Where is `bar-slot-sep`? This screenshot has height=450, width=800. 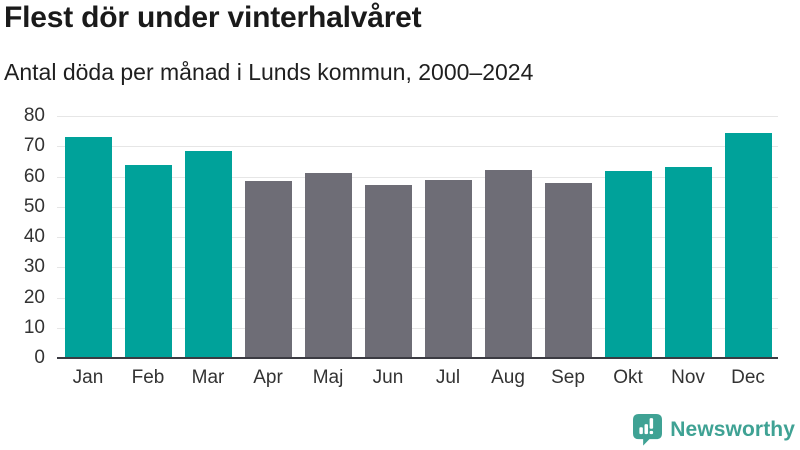
bar-slot-sep is located at coordinates (568, 237).